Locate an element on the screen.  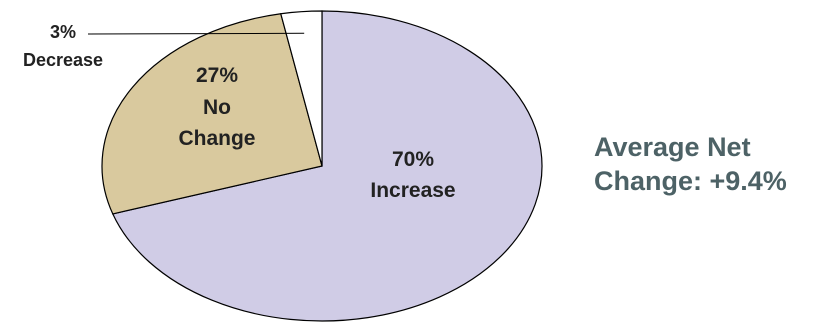
no-change-value-label: 27% is located at coordinates (217, 75).